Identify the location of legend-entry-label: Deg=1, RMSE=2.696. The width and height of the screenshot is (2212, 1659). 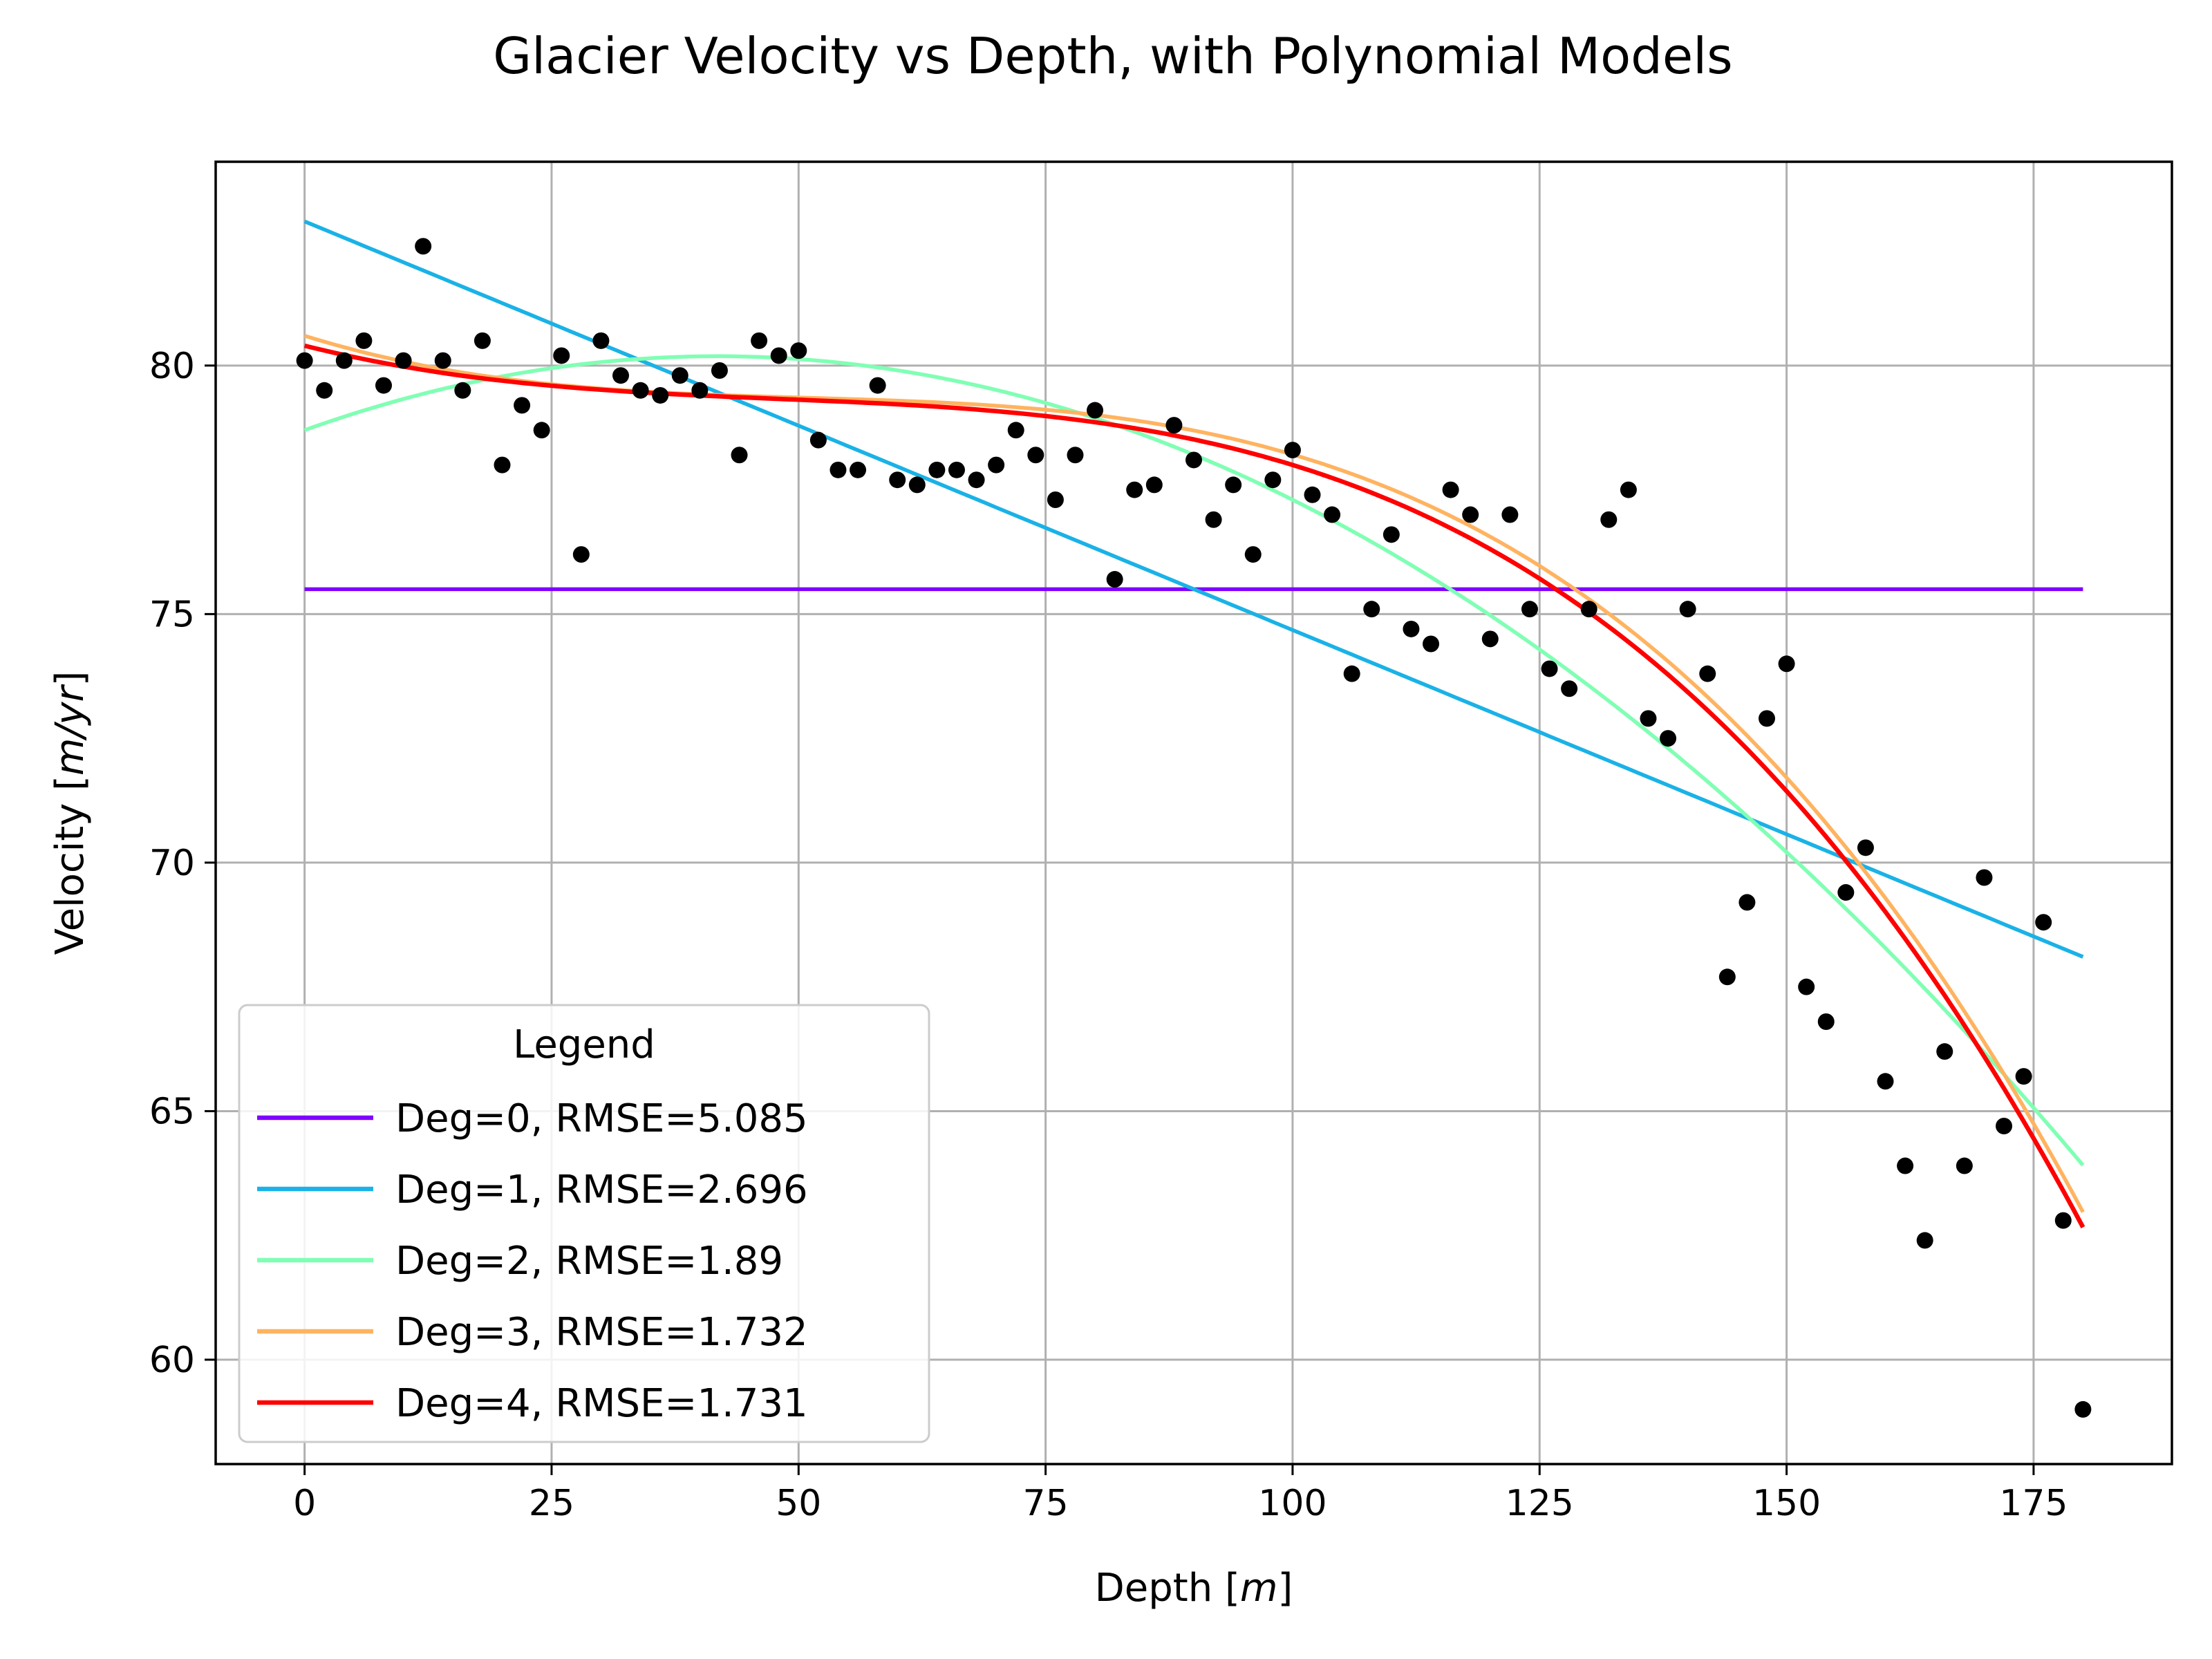
(602, 1190).